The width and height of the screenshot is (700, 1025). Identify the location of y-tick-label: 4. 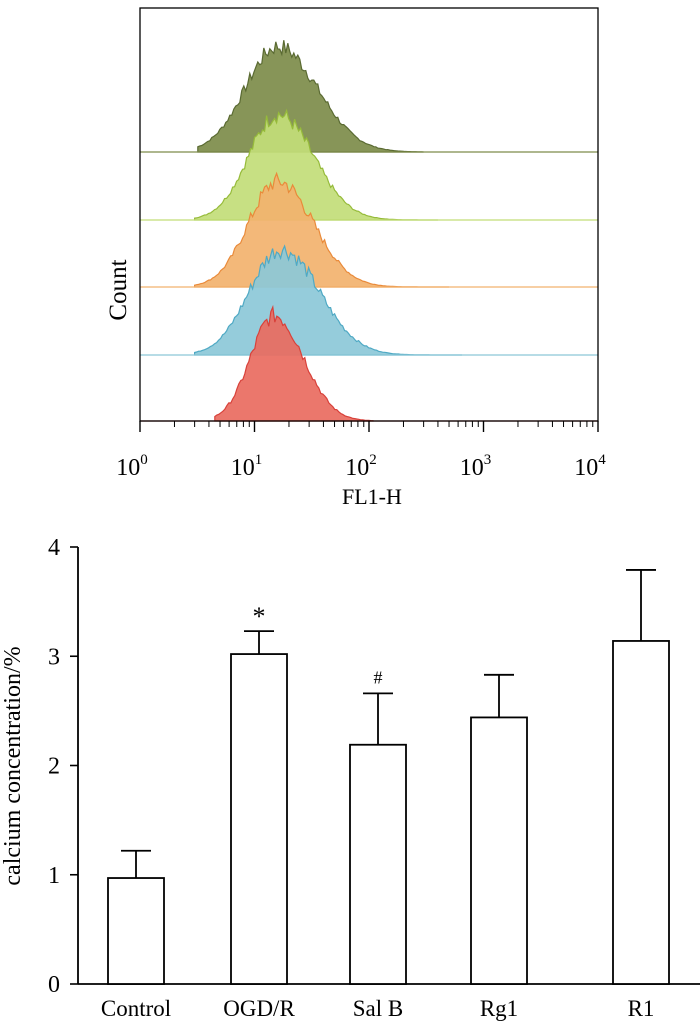
(54, 548).